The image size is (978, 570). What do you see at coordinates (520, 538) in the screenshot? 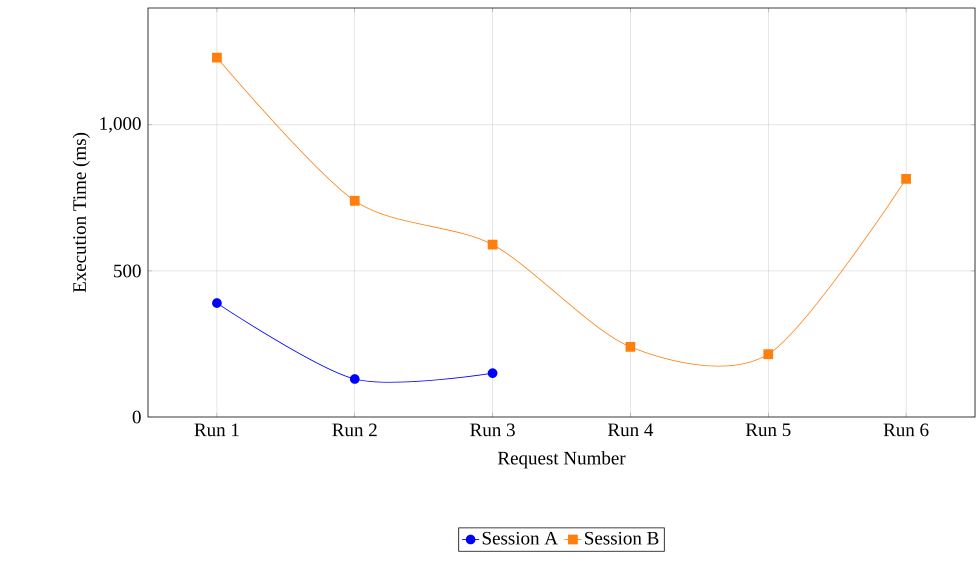
I see `legend-label: Session A` at bounding box center [520, 538].